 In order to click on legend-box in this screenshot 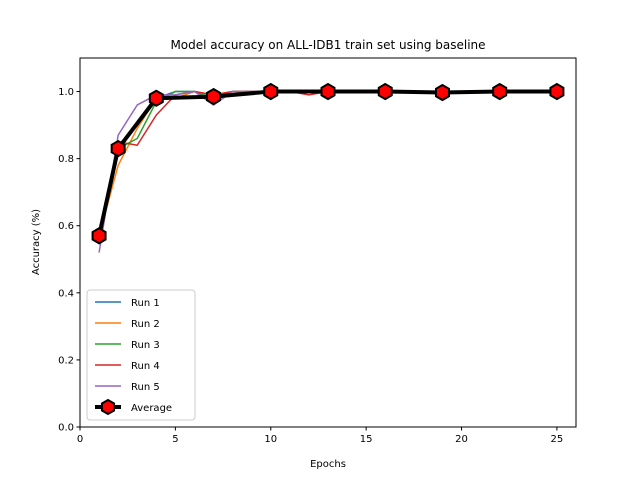, I will do `click(141, 355)`.